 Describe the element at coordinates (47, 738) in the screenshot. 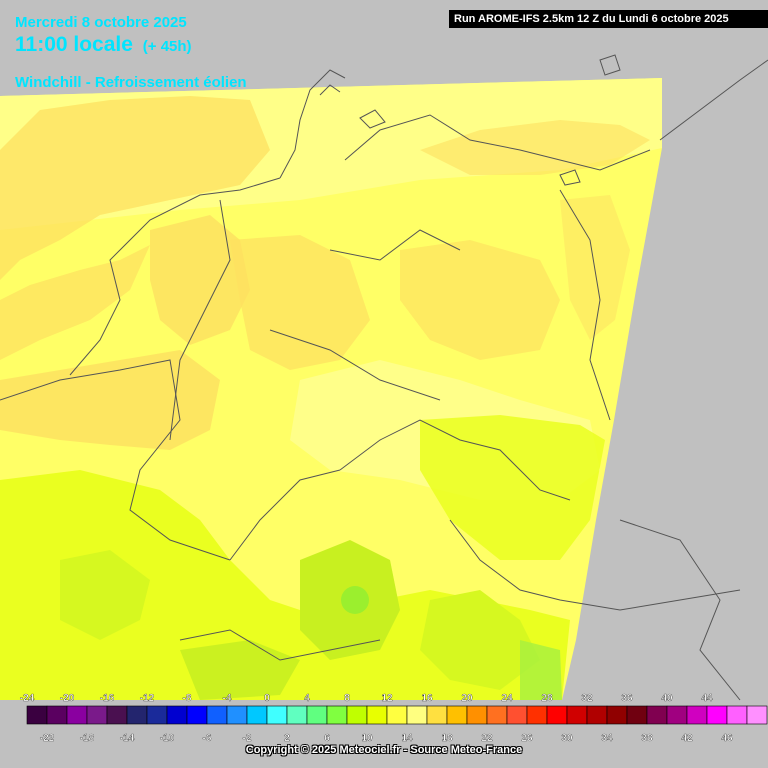

I see `scale-label: -22` at that location.